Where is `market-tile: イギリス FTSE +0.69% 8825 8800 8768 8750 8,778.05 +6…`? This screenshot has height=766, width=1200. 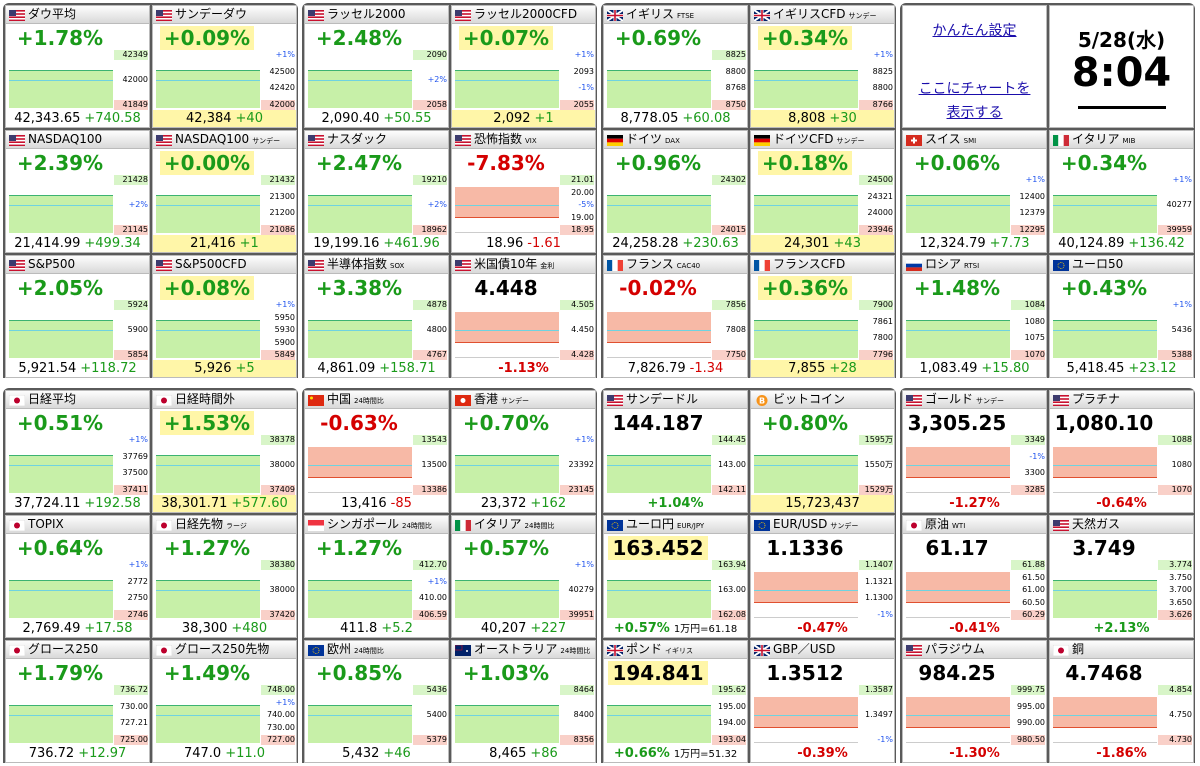 market-tile: イギリス FTSE +0.69% 8825 8800 8768 8750 8,778.05 +6… is located at coordinates (675, 66).